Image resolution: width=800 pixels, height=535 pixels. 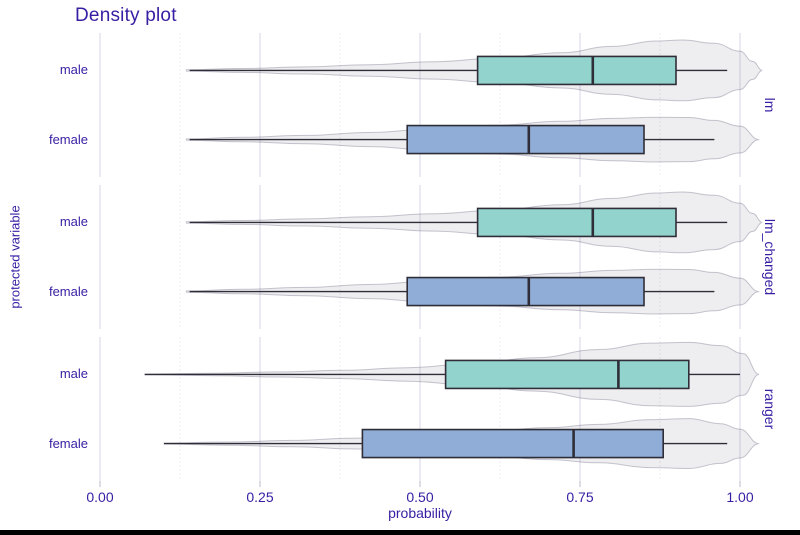 I want to click on box-lm_changed-female, so click(x=525, y=291).